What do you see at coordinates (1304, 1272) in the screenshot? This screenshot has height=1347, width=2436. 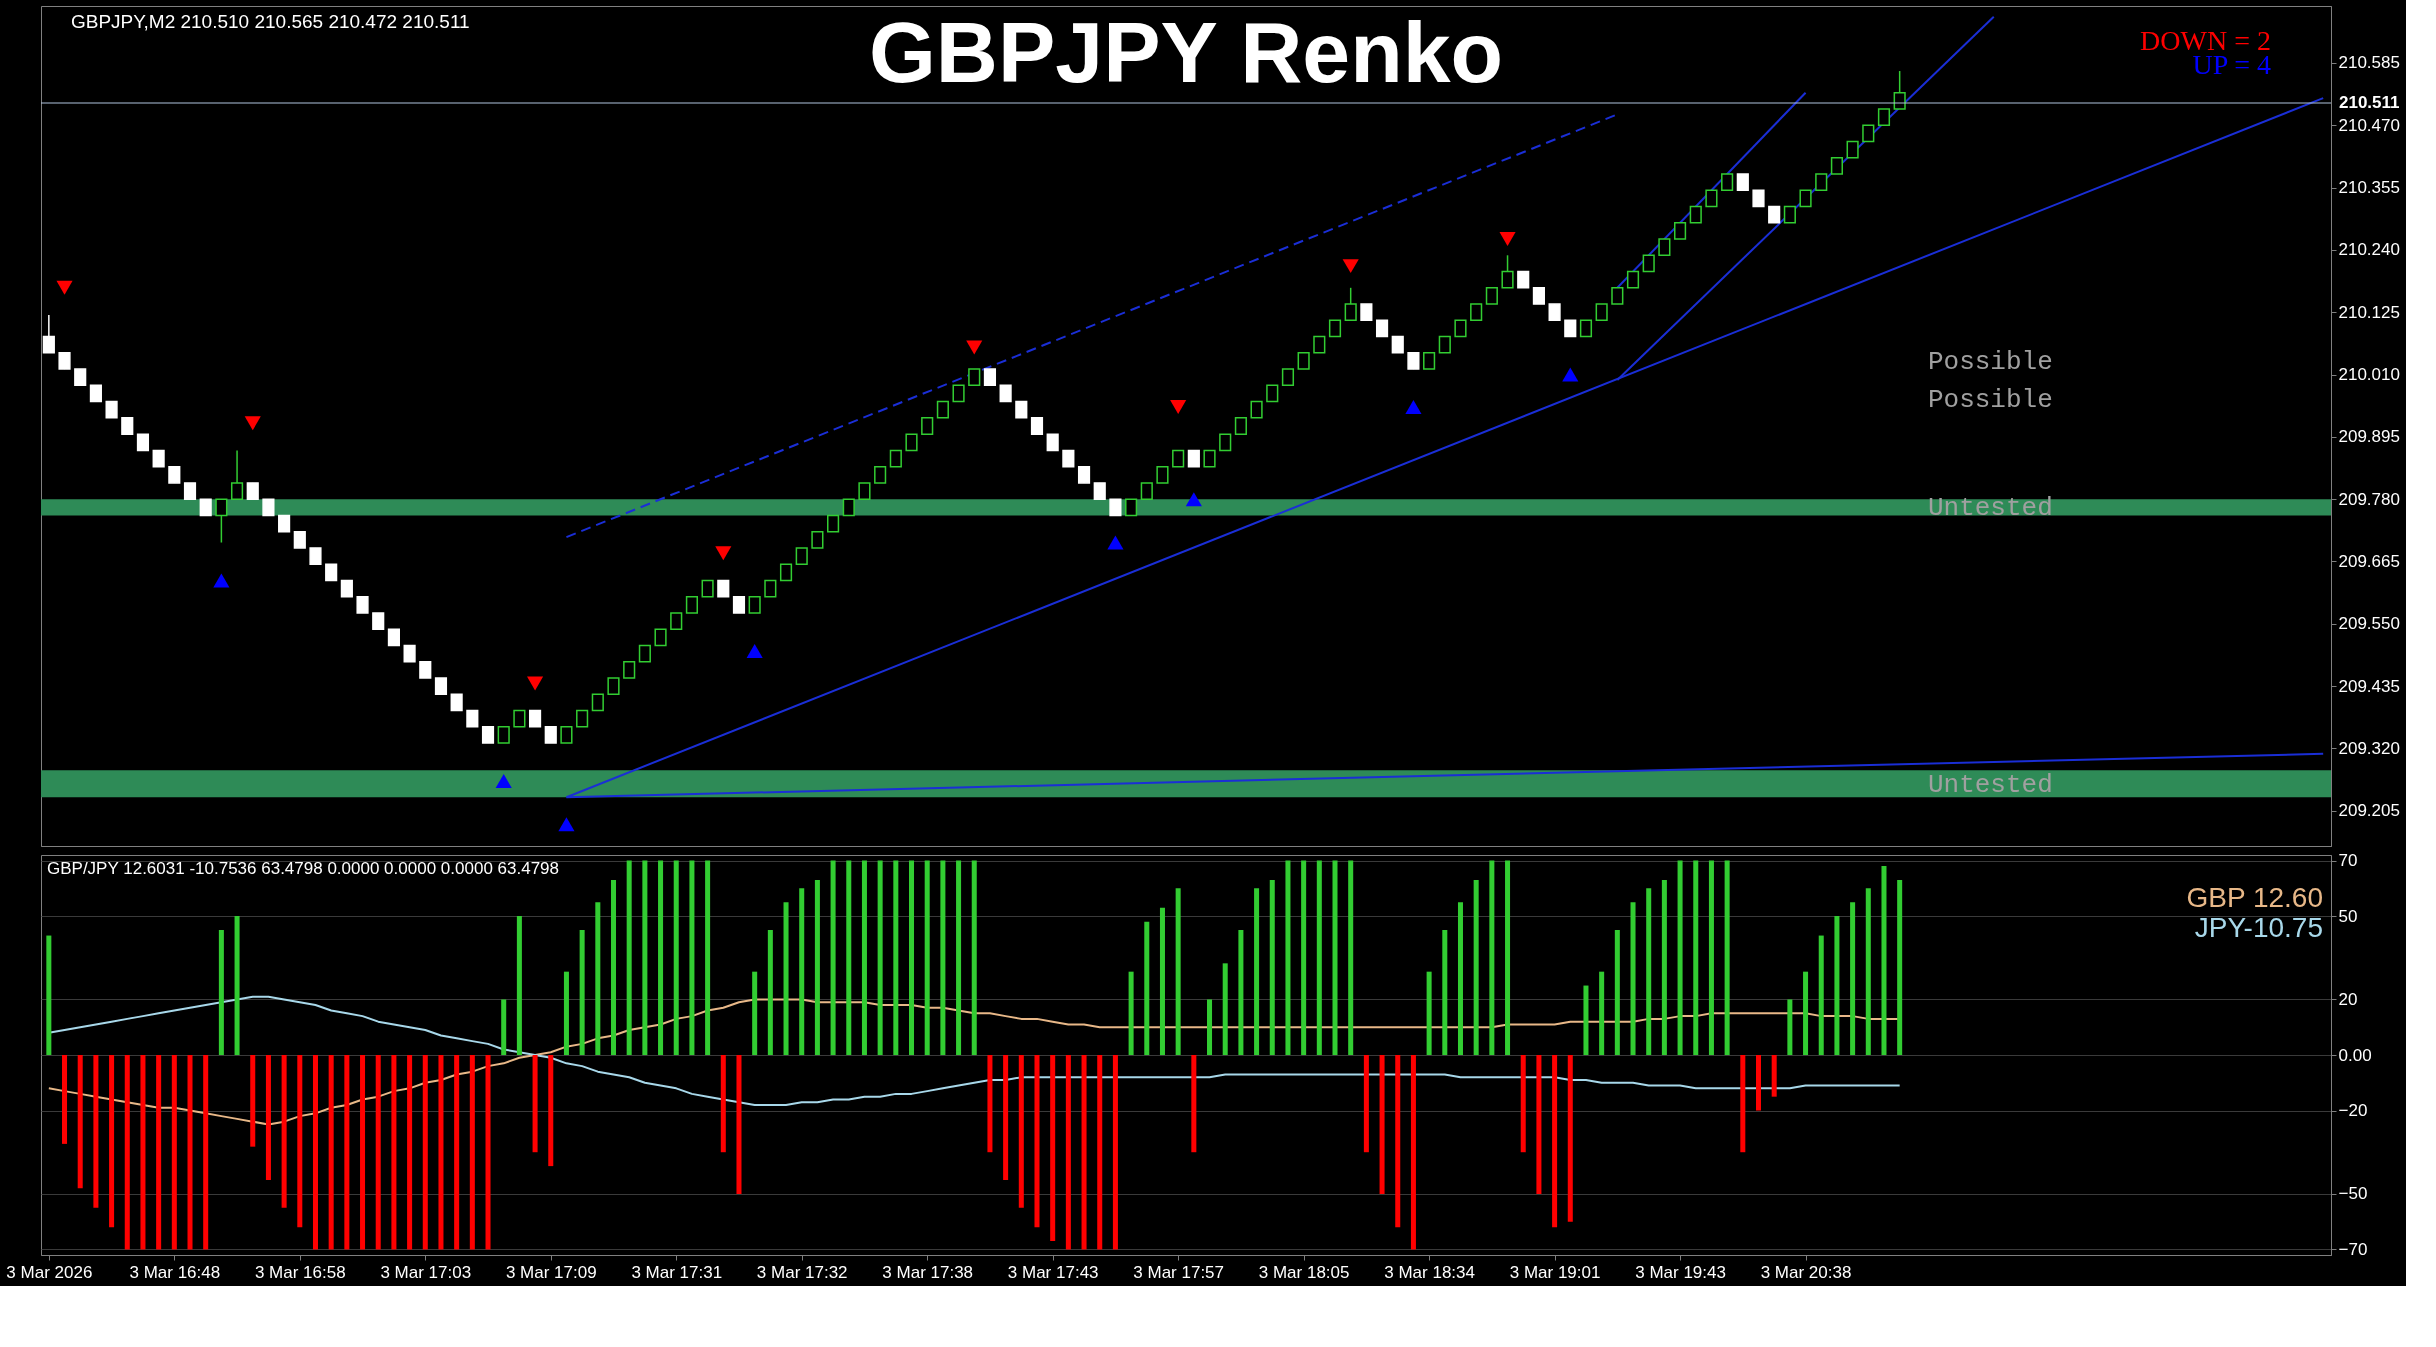 I see `x-tick-label: 3 Mar 18:05` at bounding box center [1304, 1272].